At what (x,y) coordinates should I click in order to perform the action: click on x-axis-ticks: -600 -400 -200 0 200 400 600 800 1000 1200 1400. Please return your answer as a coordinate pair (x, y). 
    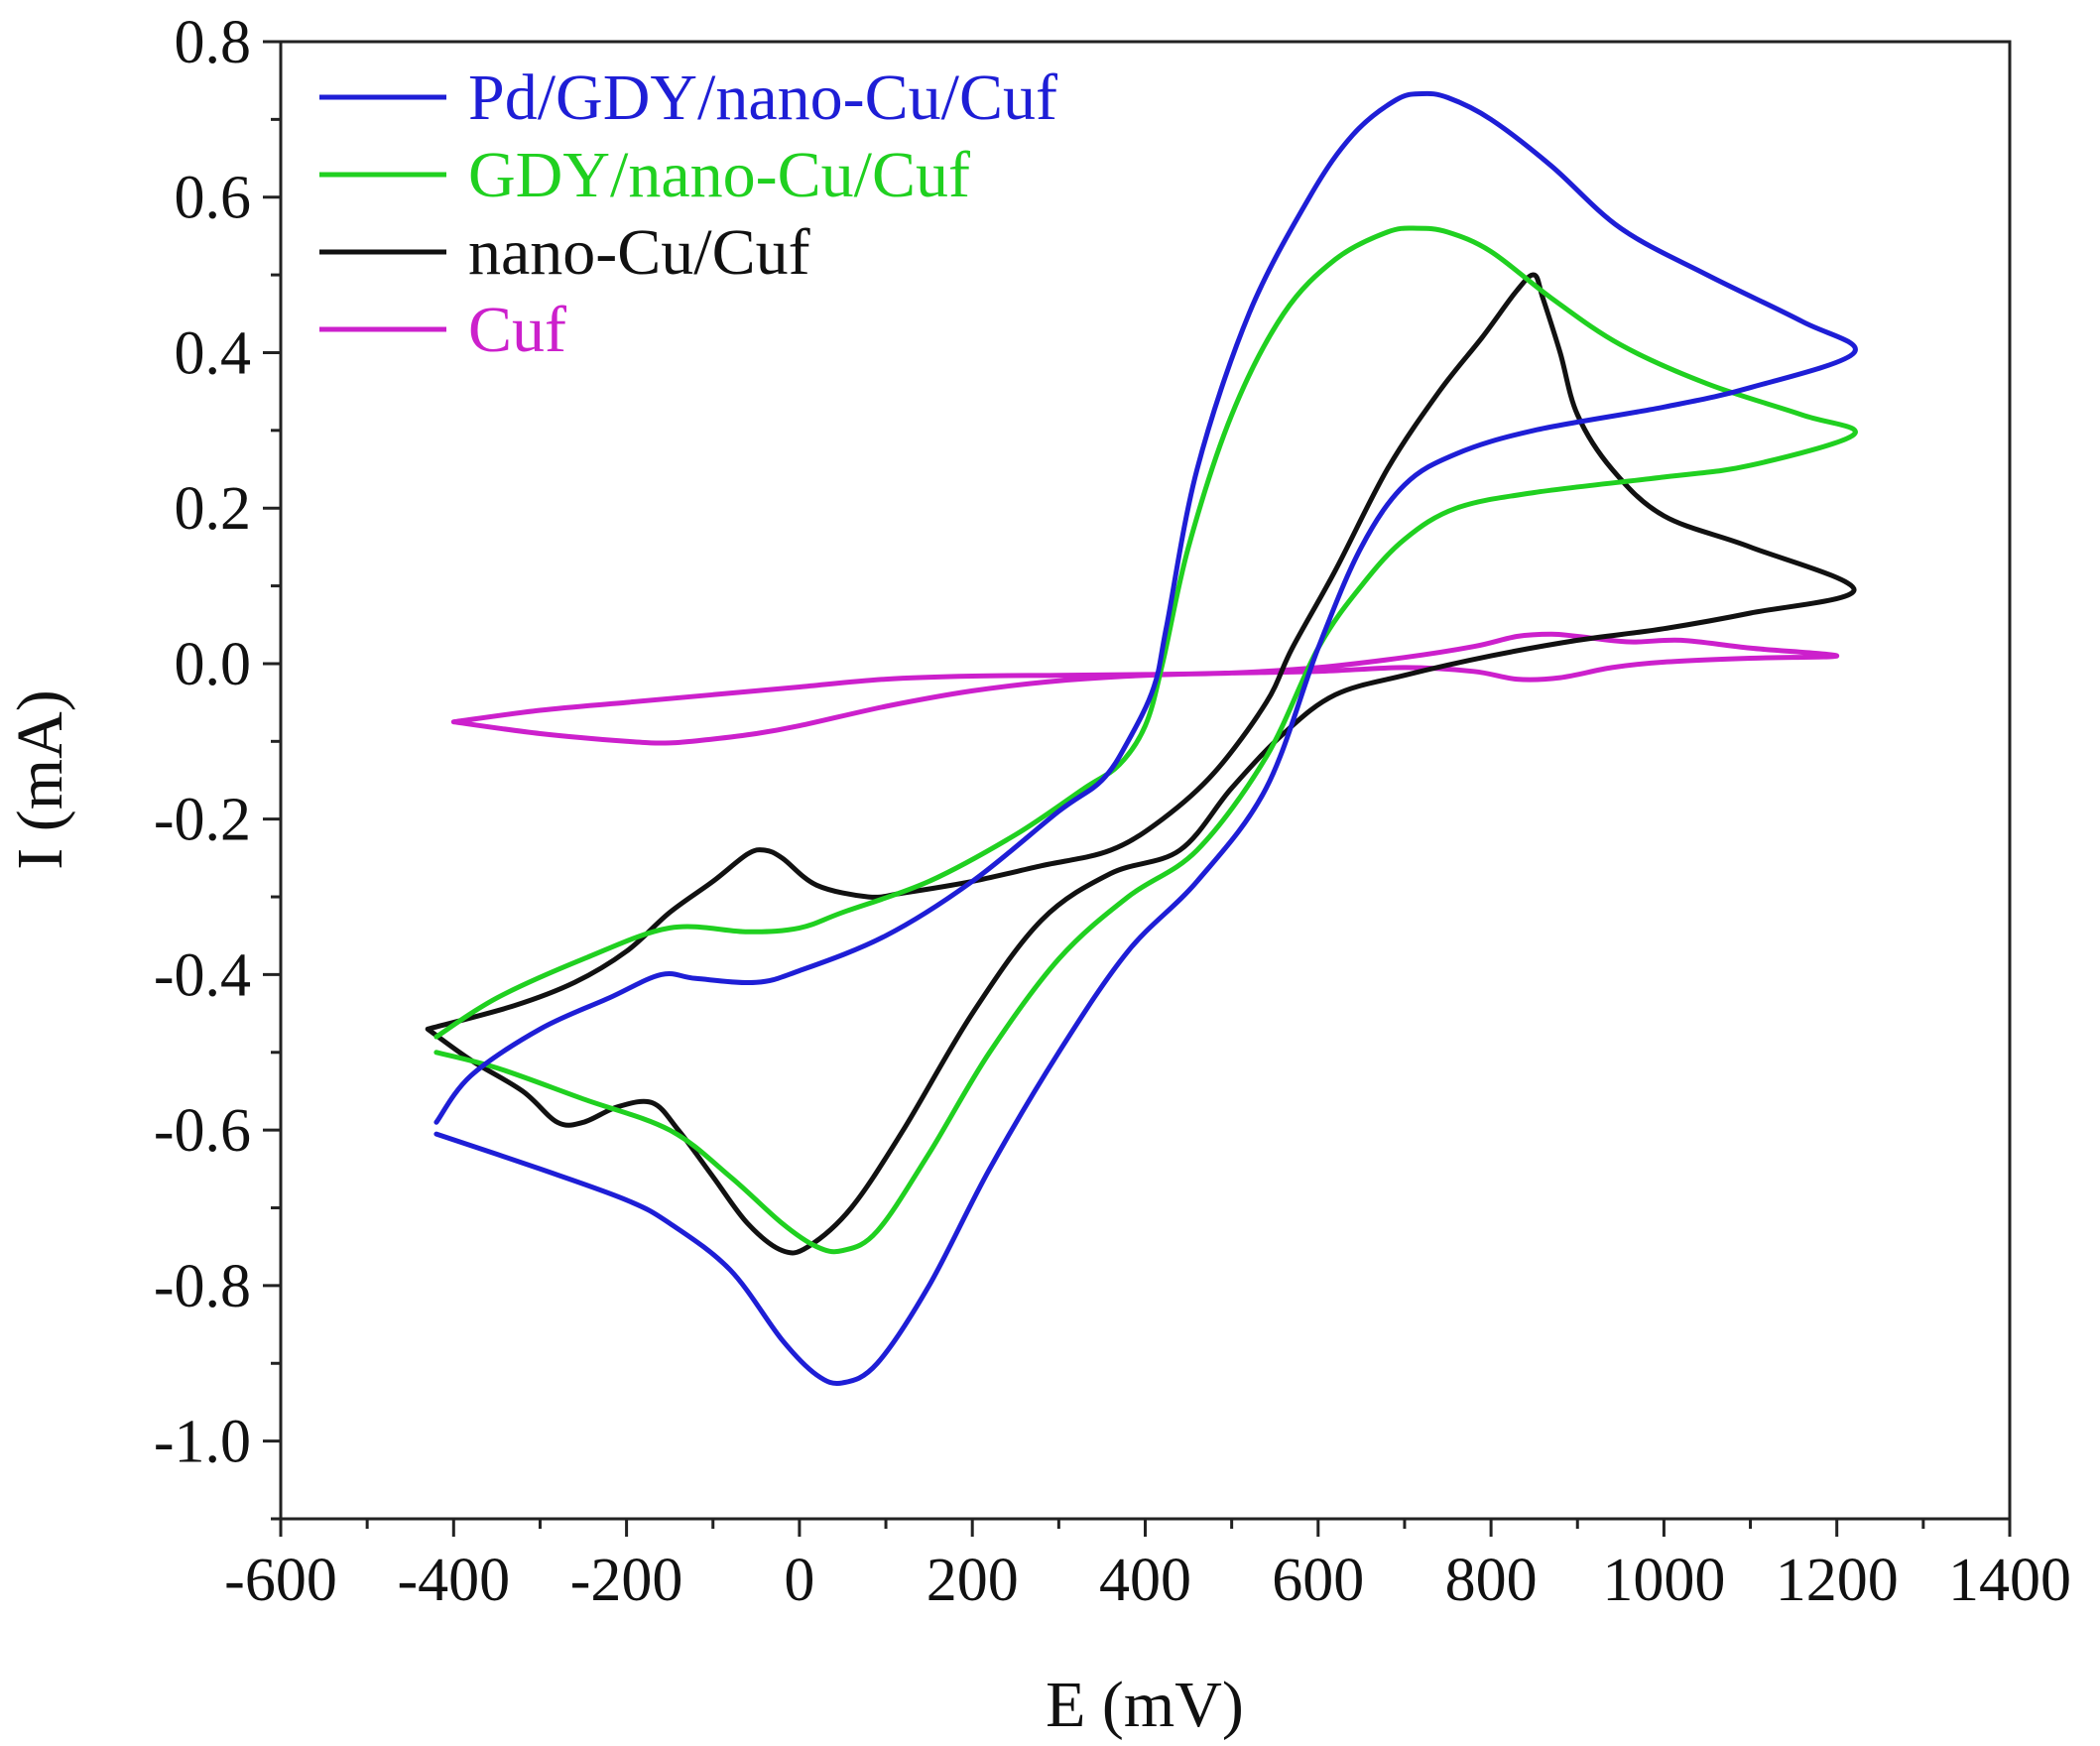
    Looking at the image, I should click on (1147, 1566).